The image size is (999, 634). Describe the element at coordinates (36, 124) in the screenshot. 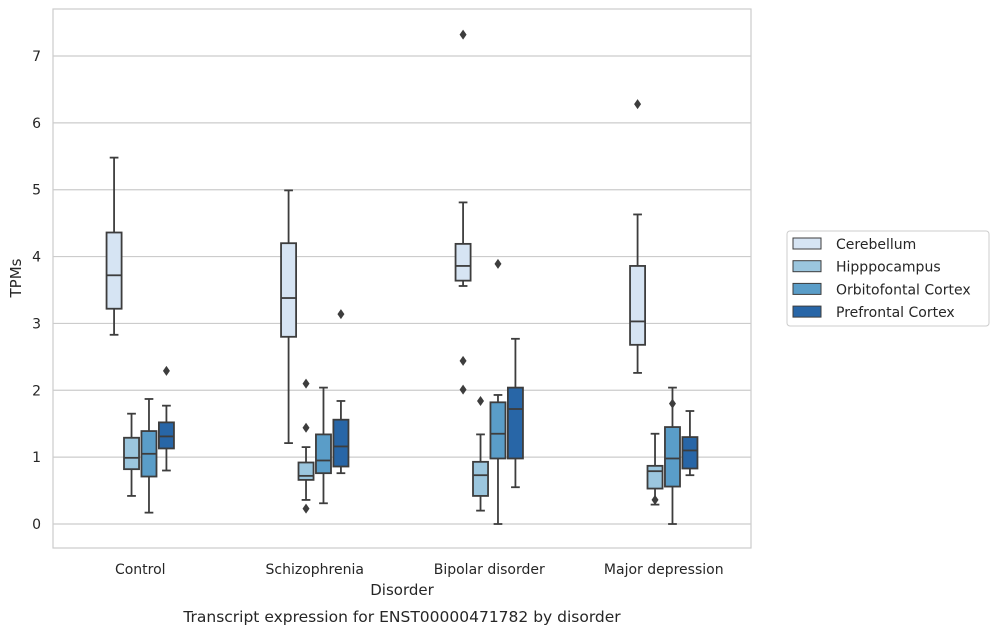

I see `y-tick-label: 6` at that location.